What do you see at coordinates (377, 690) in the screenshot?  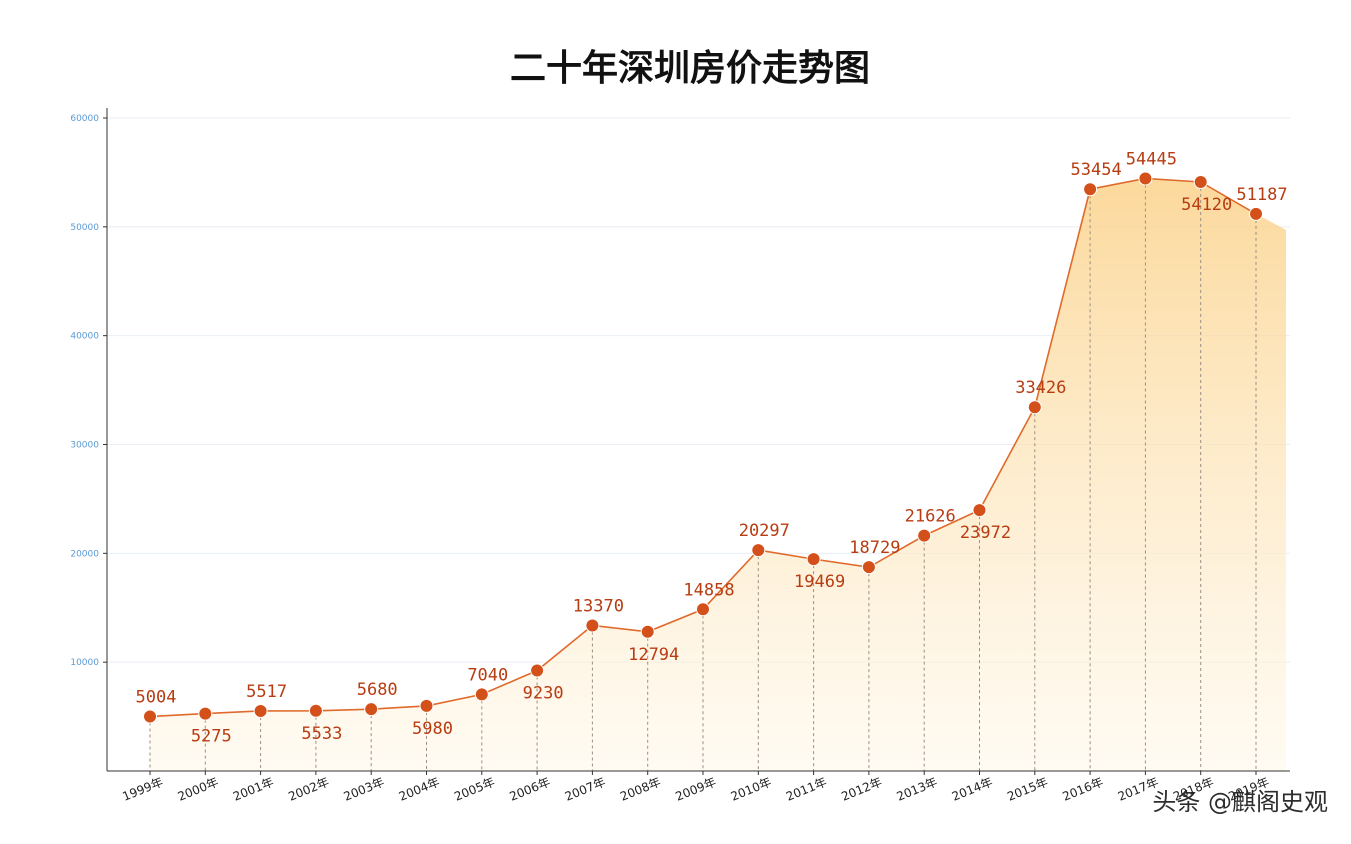 I see `data-label: 5680` at bounding box center [377, 690].